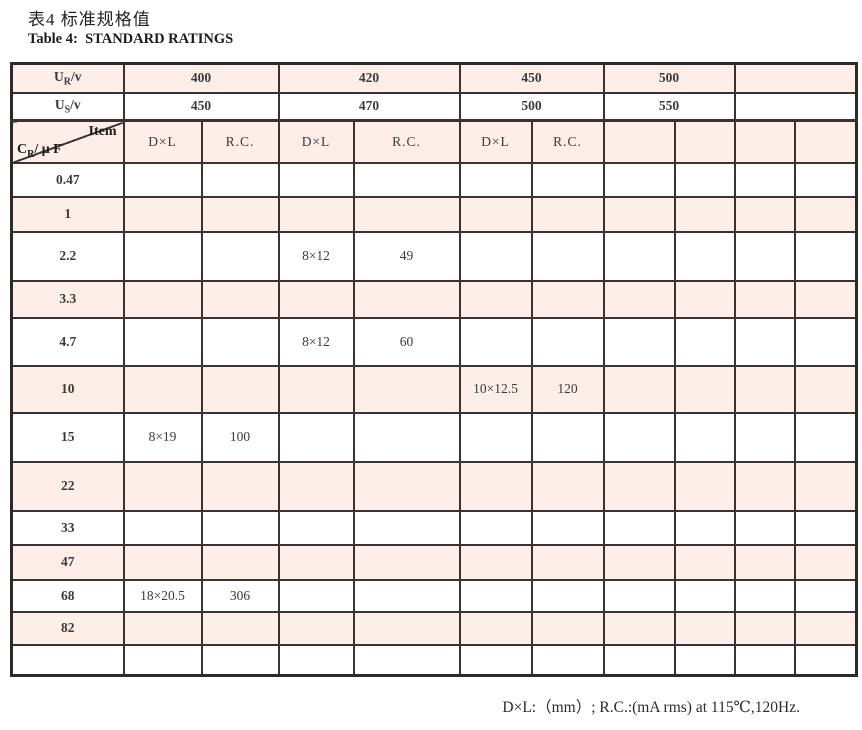 This screenshot has width=862, height=730. I want to click on capacitance-value-label: 2.2, so click(67, 256).